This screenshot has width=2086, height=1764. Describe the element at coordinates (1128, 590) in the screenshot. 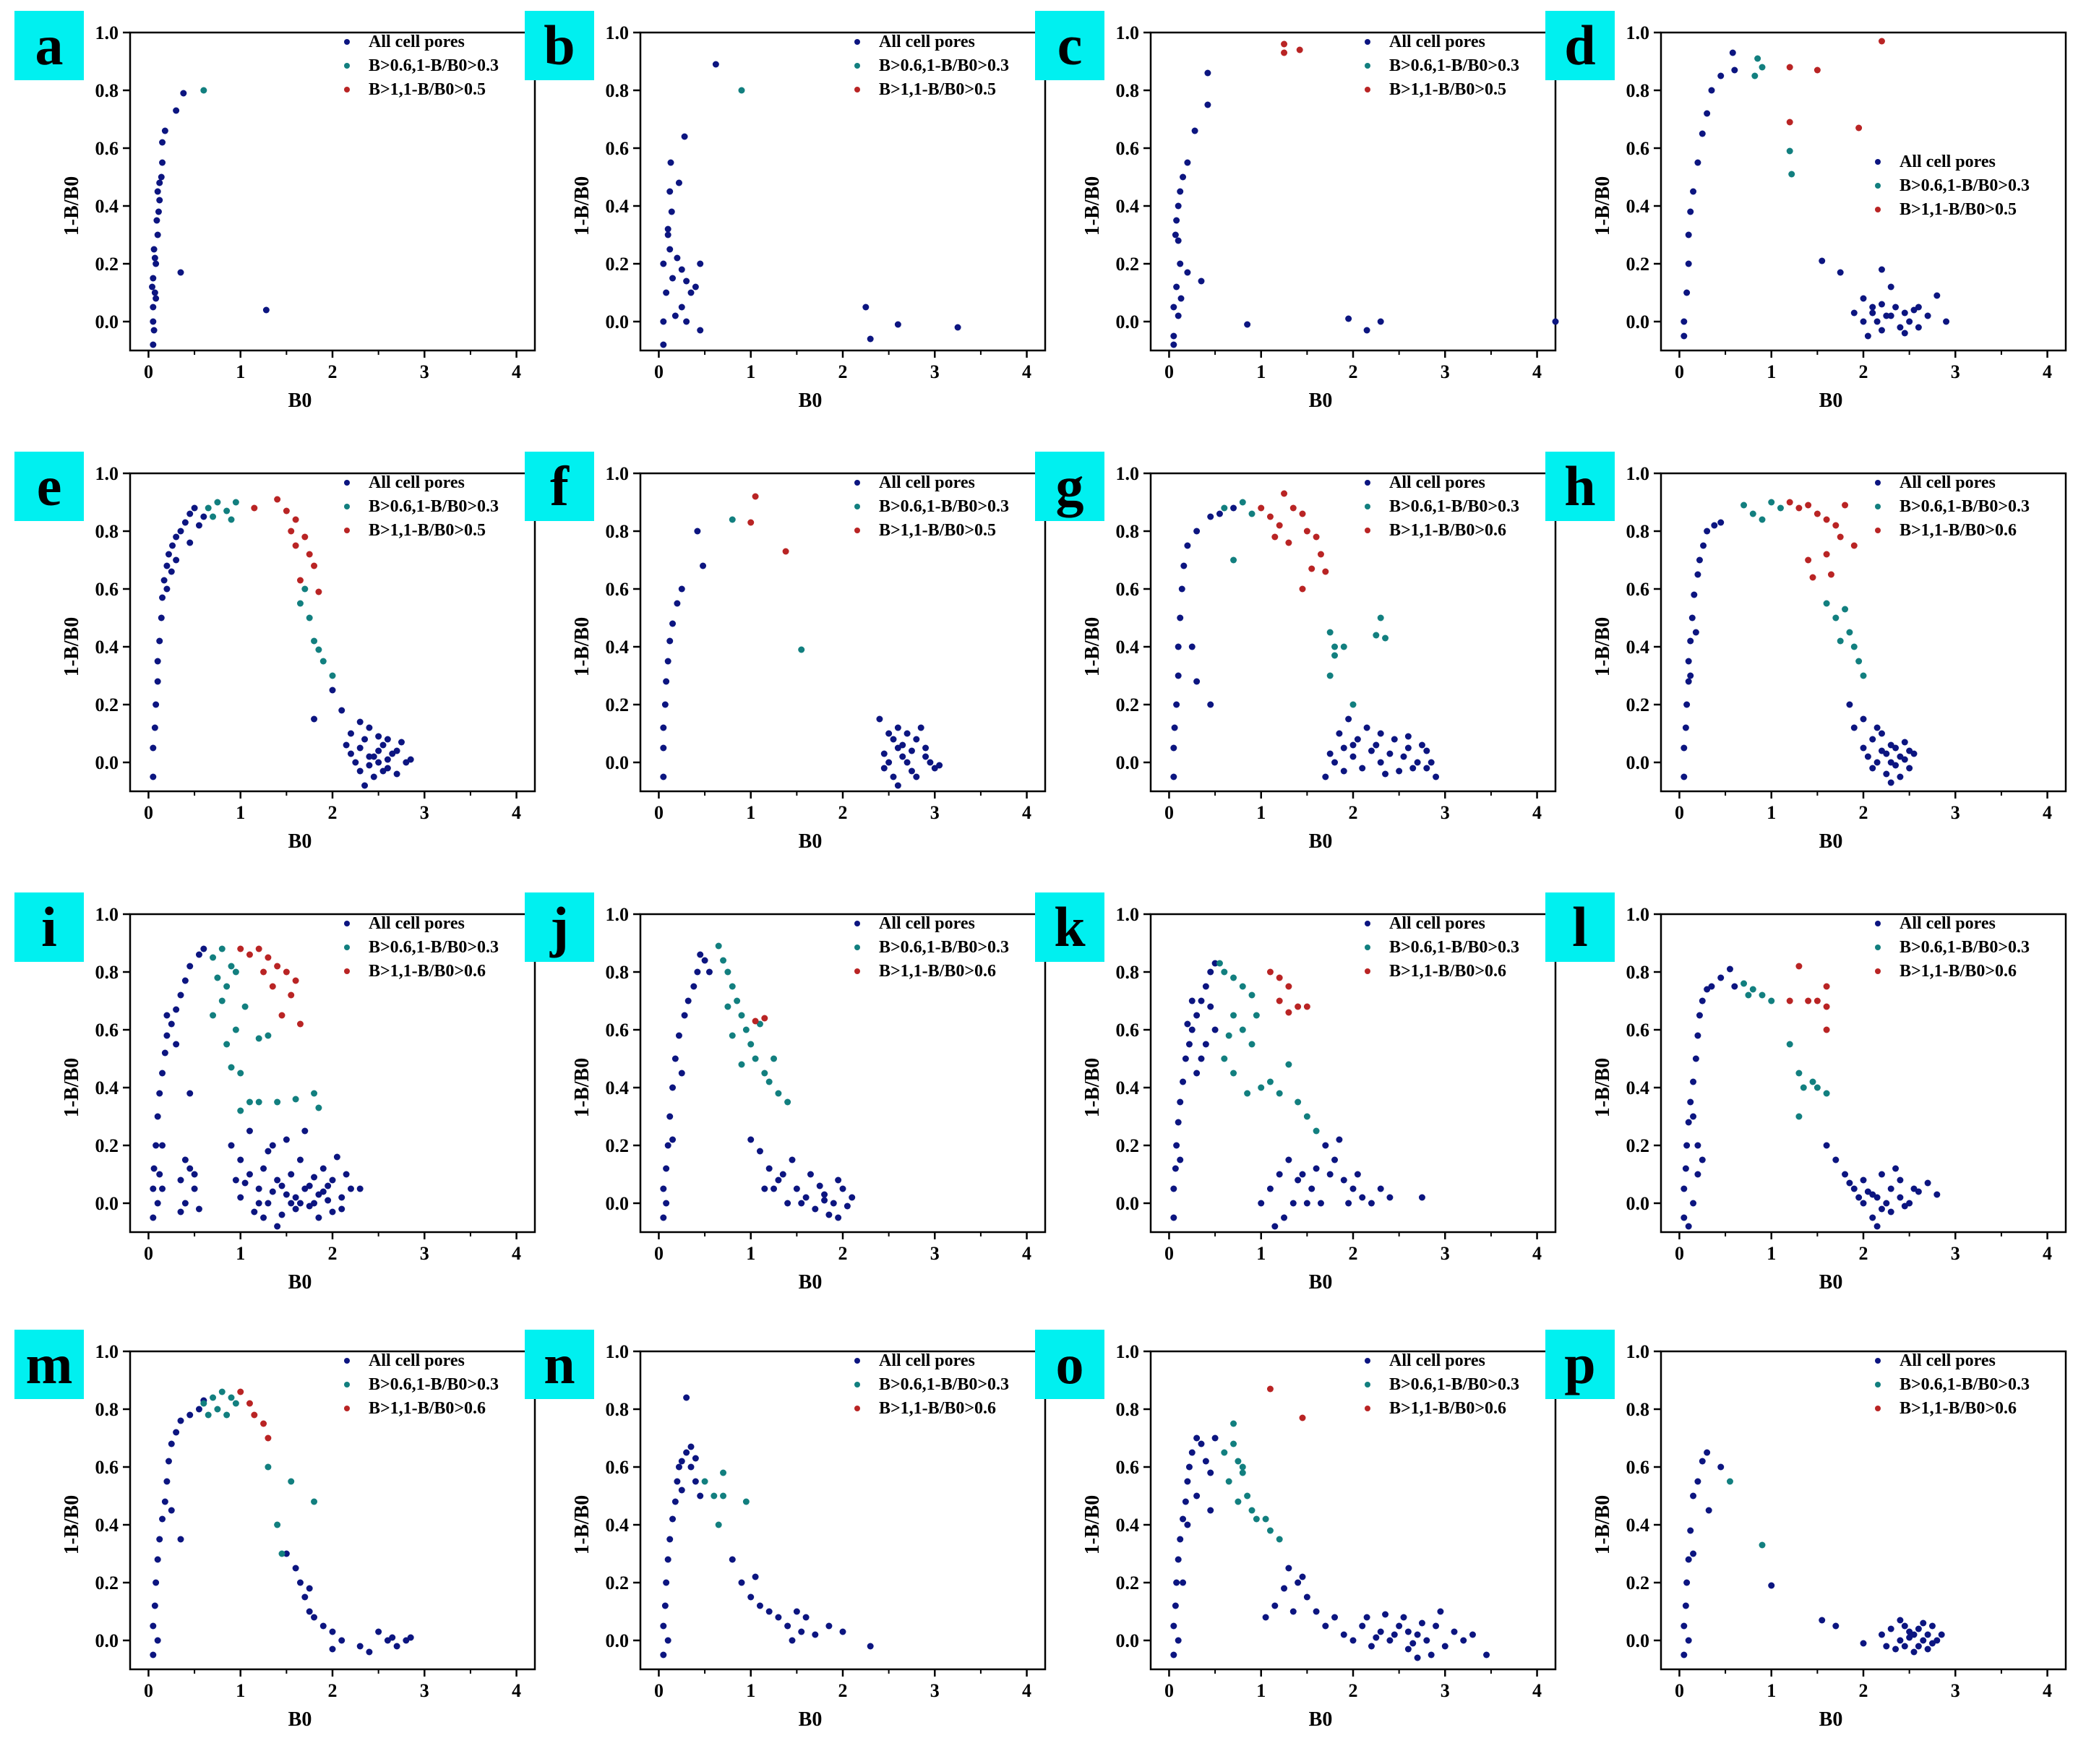

I see `y-tick-label: 0.6` at that location.